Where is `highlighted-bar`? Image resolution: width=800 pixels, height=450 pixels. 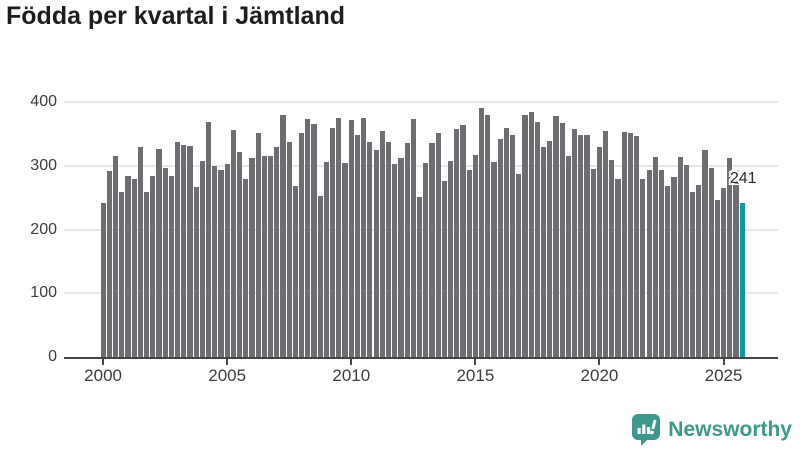 highlighted-bar is located at coordinates (742, 280).